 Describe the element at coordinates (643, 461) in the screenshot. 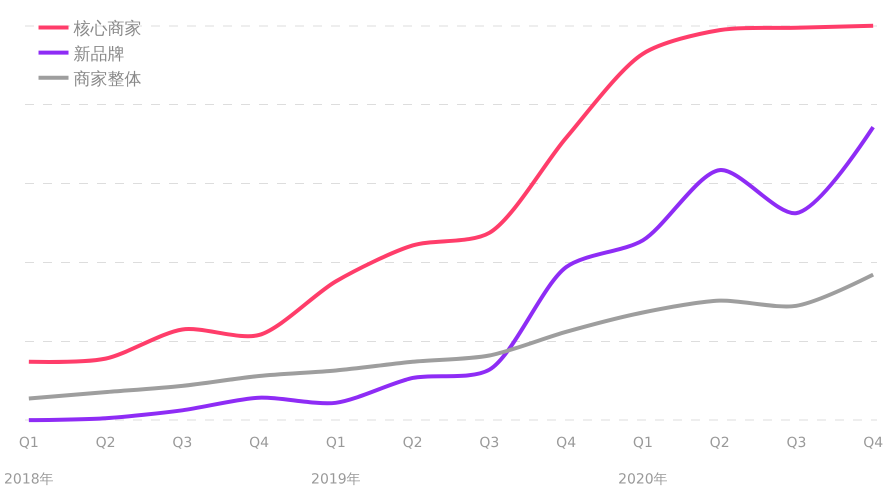

I see `category-label: Q1 2020年` at that location.